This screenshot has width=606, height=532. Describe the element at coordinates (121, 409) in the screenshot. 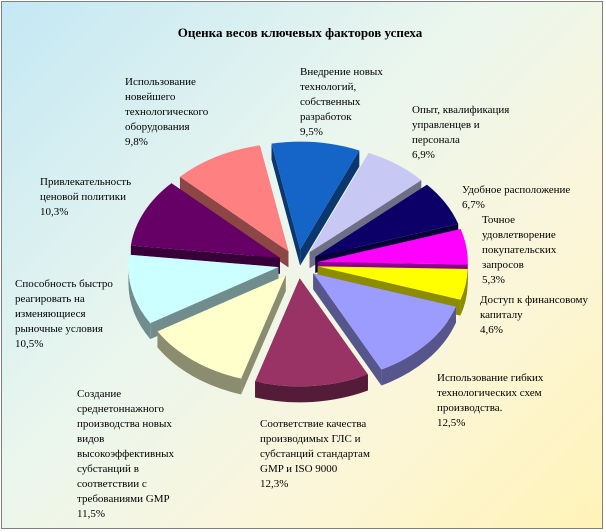

I see `slice-category-label: среднетоннажного` at that location.